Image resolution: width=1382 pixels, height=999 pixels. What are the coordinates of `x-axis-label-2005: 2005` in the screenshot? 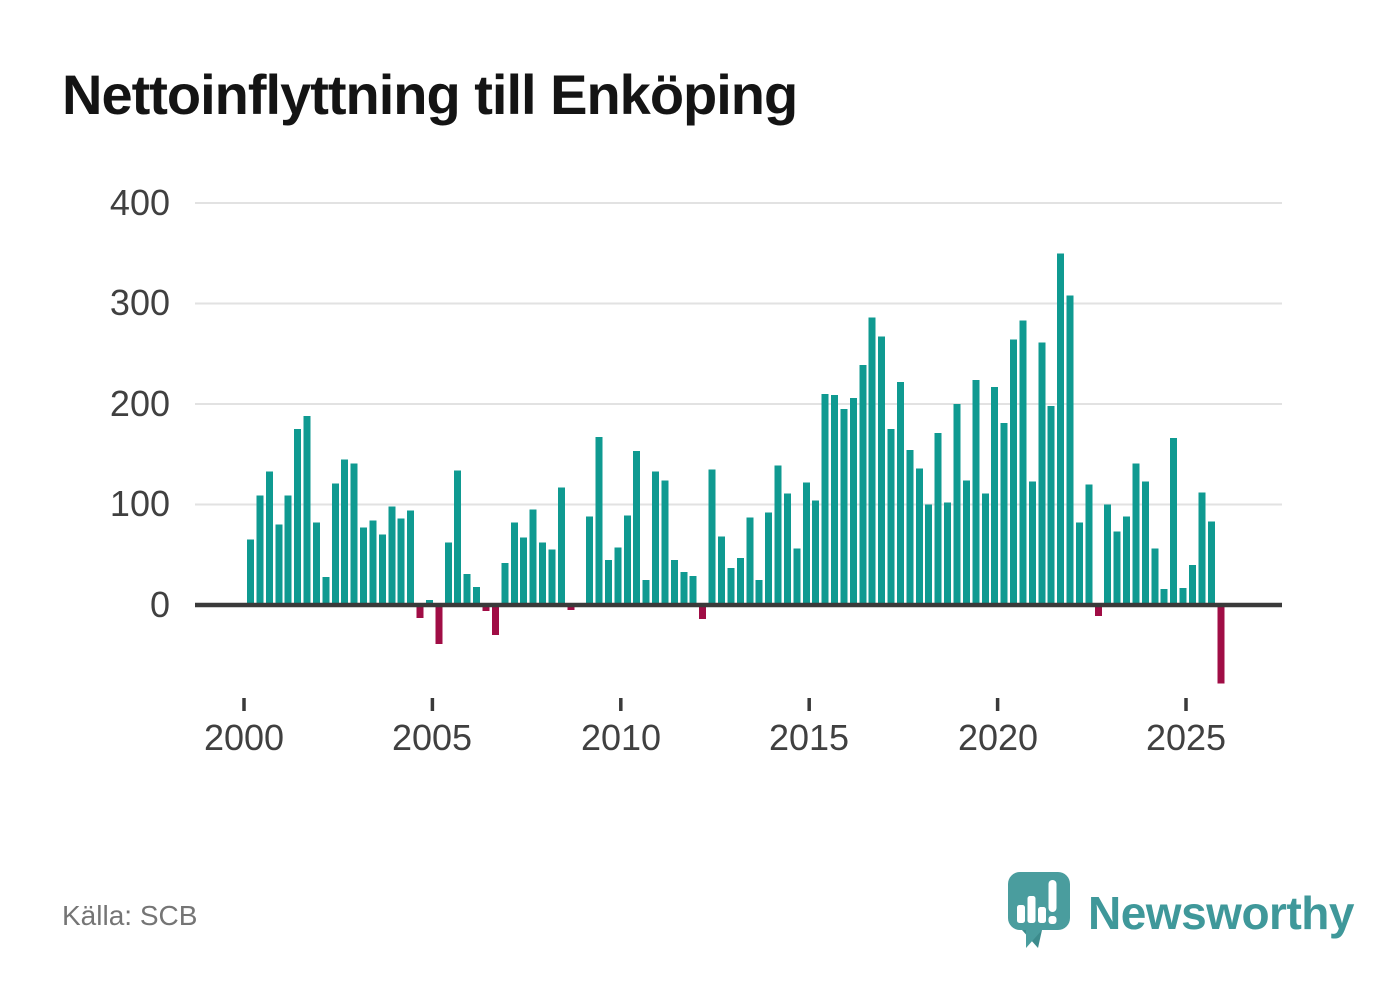 It's located at (432, 737).